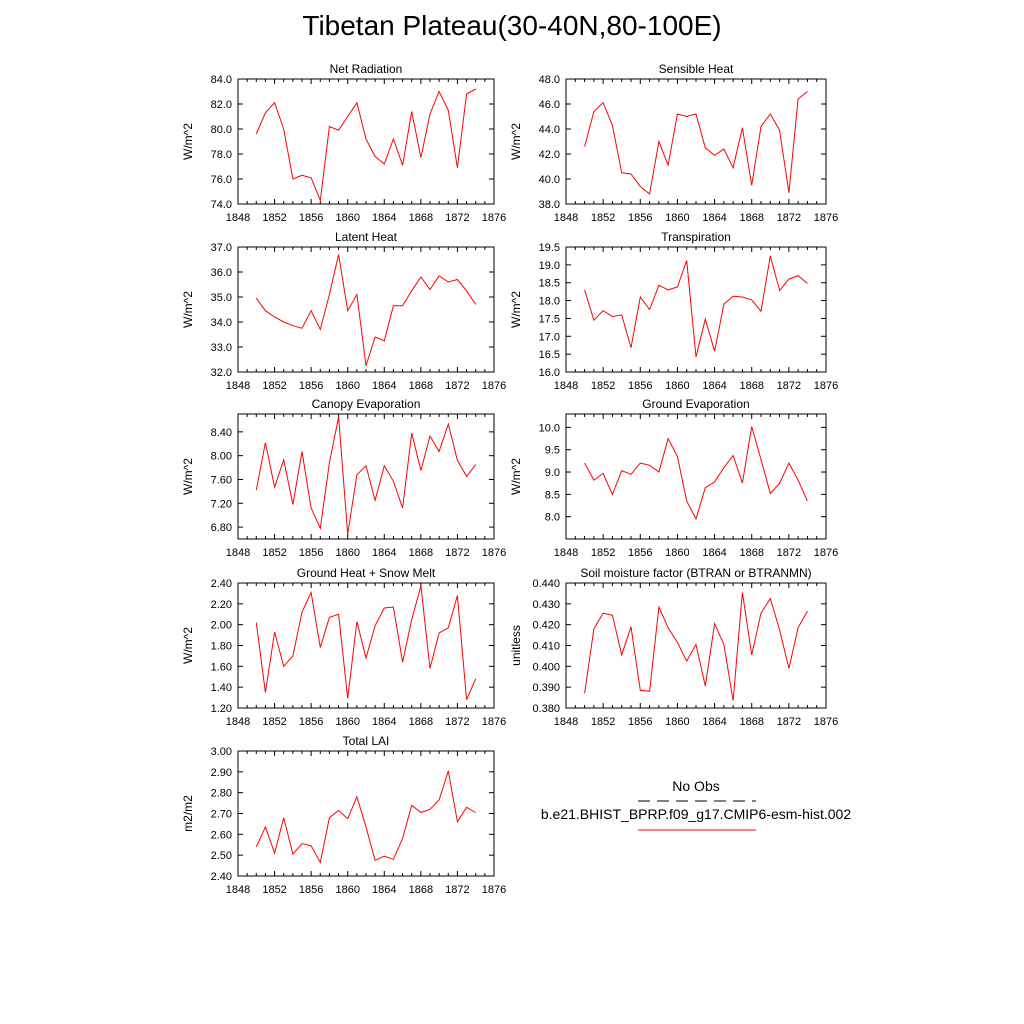 This screenshot has height=1024, width=1024. I want to click on panel-title: Canopy Evaporation, so click(366, 404).